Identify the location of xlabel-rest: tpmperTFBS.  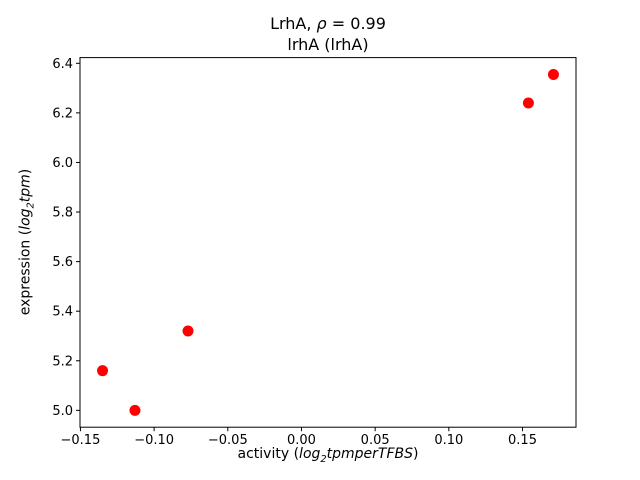
(370, 454).